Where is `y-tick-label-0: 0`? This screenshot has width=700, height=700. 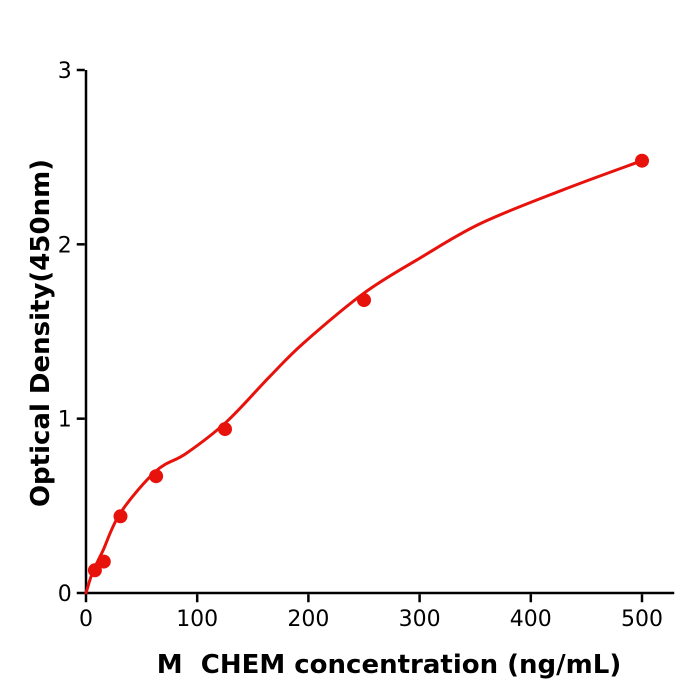 y-tick-label-0: 0 is located at coordinates (65, 594).